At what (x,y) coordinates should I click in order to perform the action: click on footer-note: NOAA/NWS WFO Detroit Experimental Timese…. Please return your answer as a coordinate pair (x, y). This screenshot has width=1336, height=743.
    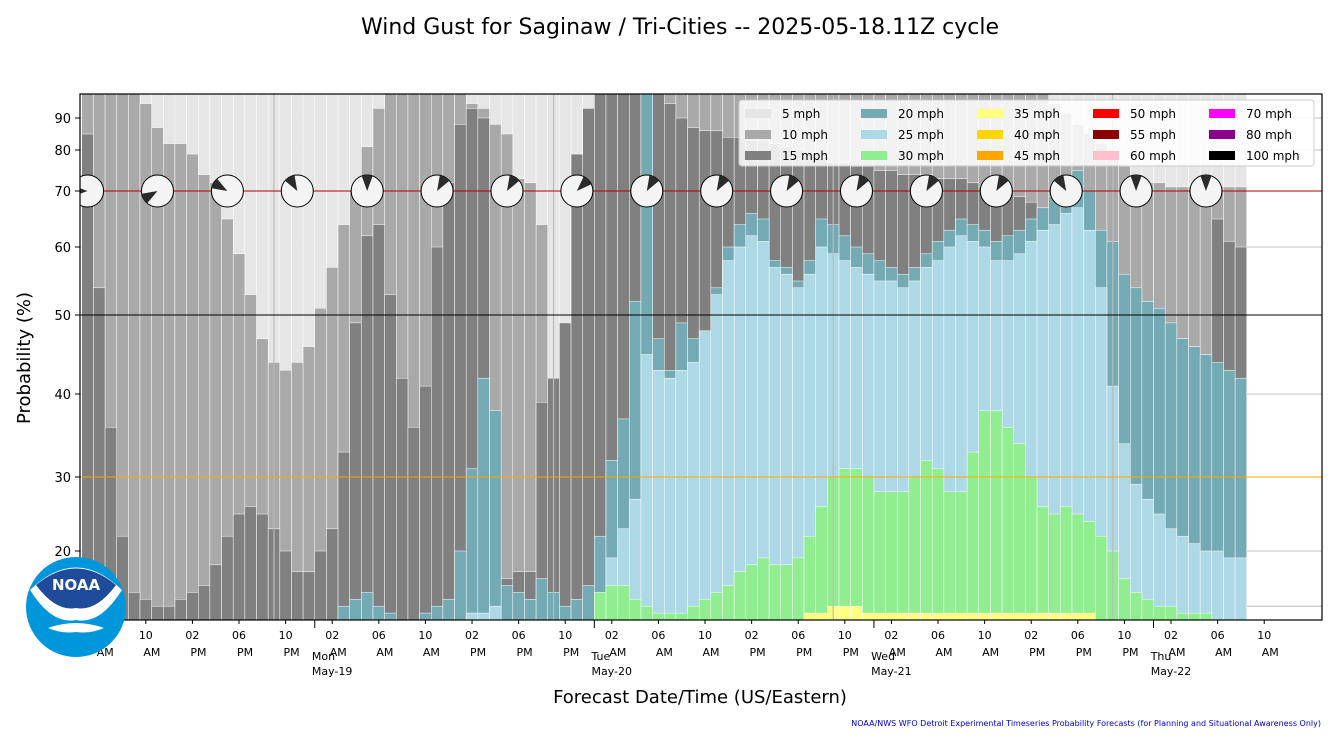
    Looking at the image, I should click on (1086, 723).